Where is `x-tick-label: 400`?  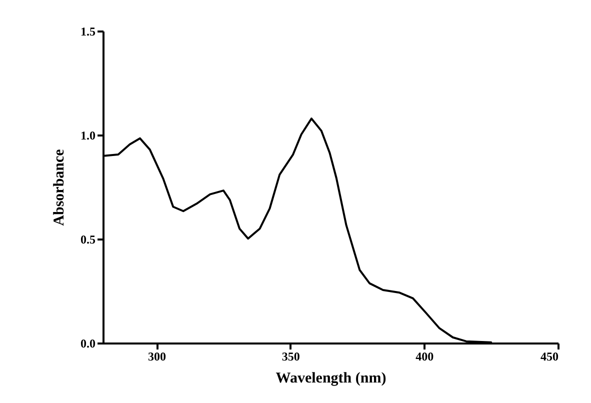
x-tick-label: 400 is located at coordinates (425, 357).